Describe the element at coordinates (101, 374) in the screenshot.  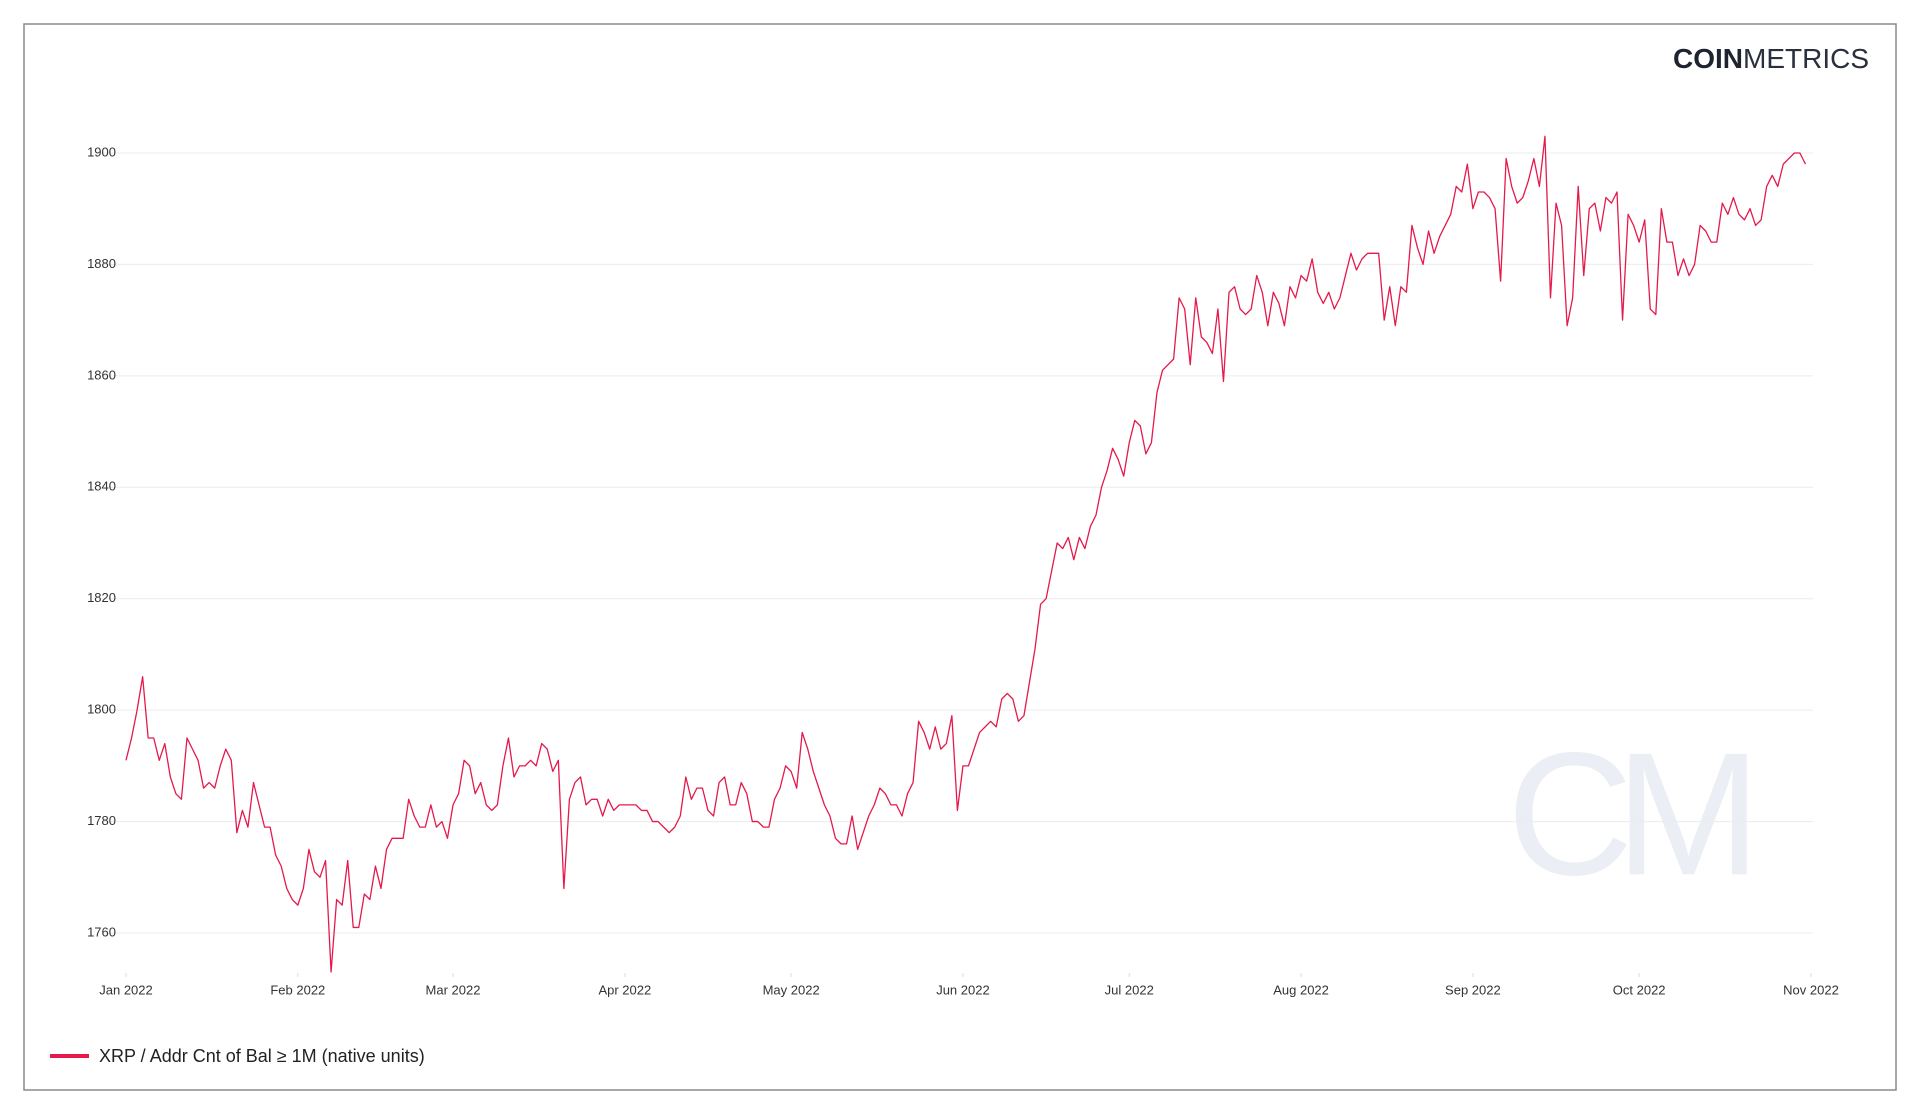
I see `y-tick-label: 1860` at that location.